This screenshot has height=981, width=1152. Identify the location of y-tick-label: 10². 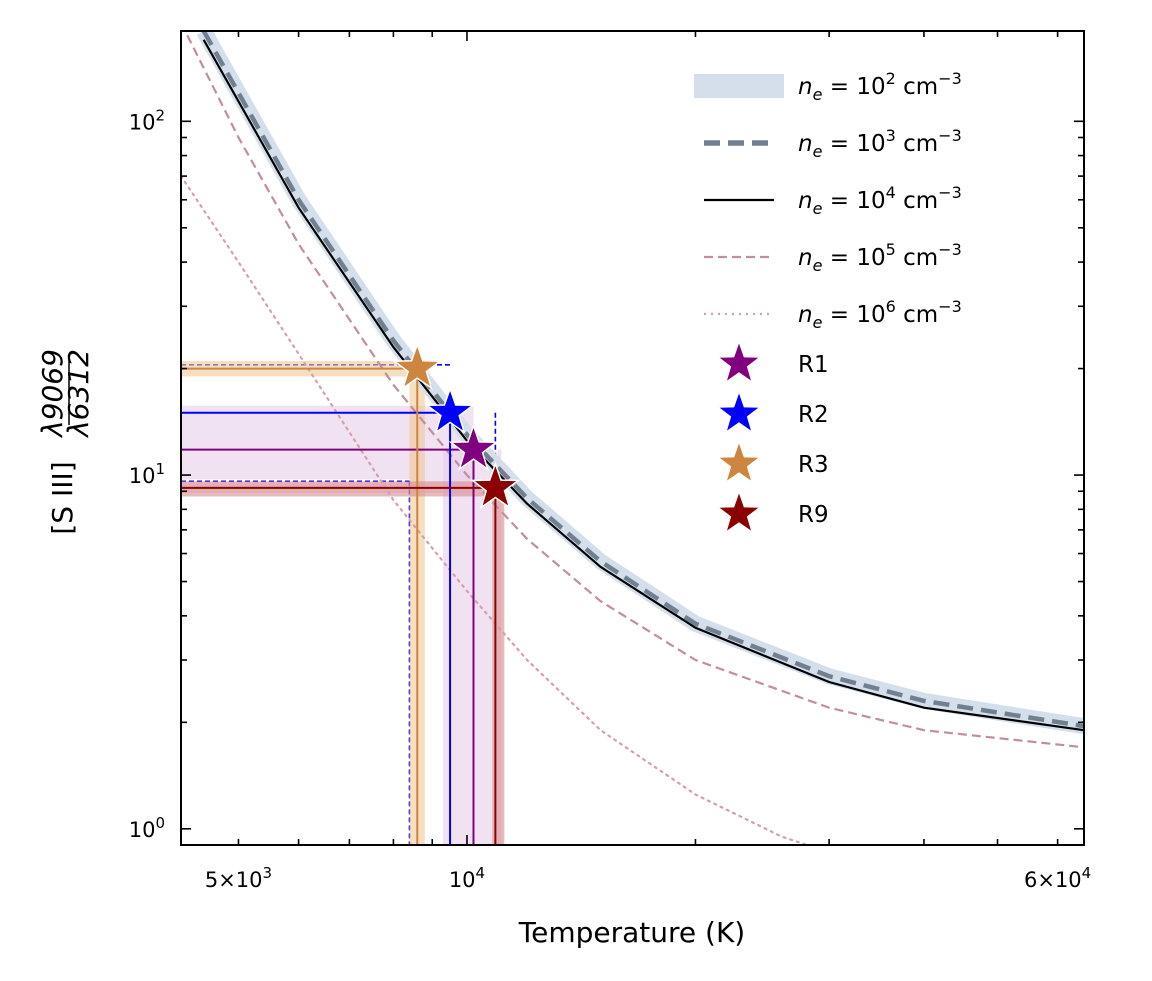
(147, 120).